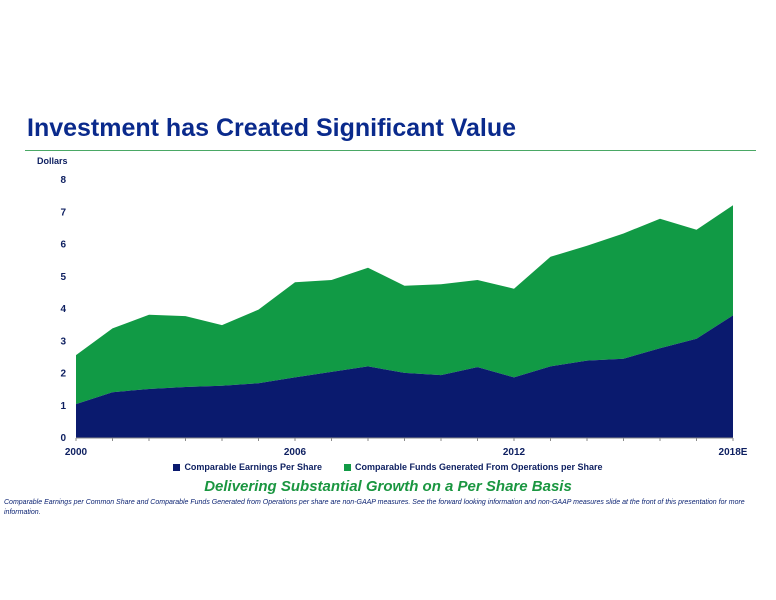 This screenshot has height=600, width=776. Describe the element at coordinates (63, 341) in the screenshot. I see `y-tick-label: 3` at that location.